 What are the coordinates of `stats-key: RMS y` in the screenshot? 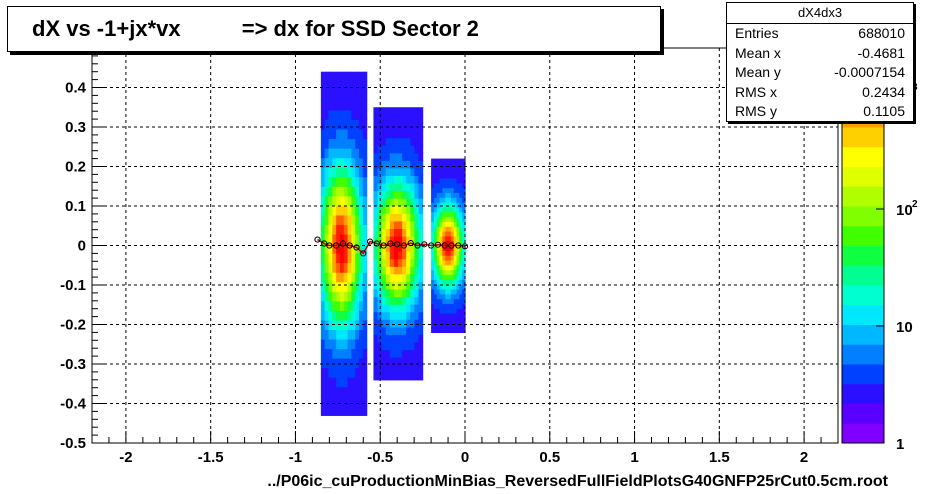 It's located at (756, 111).